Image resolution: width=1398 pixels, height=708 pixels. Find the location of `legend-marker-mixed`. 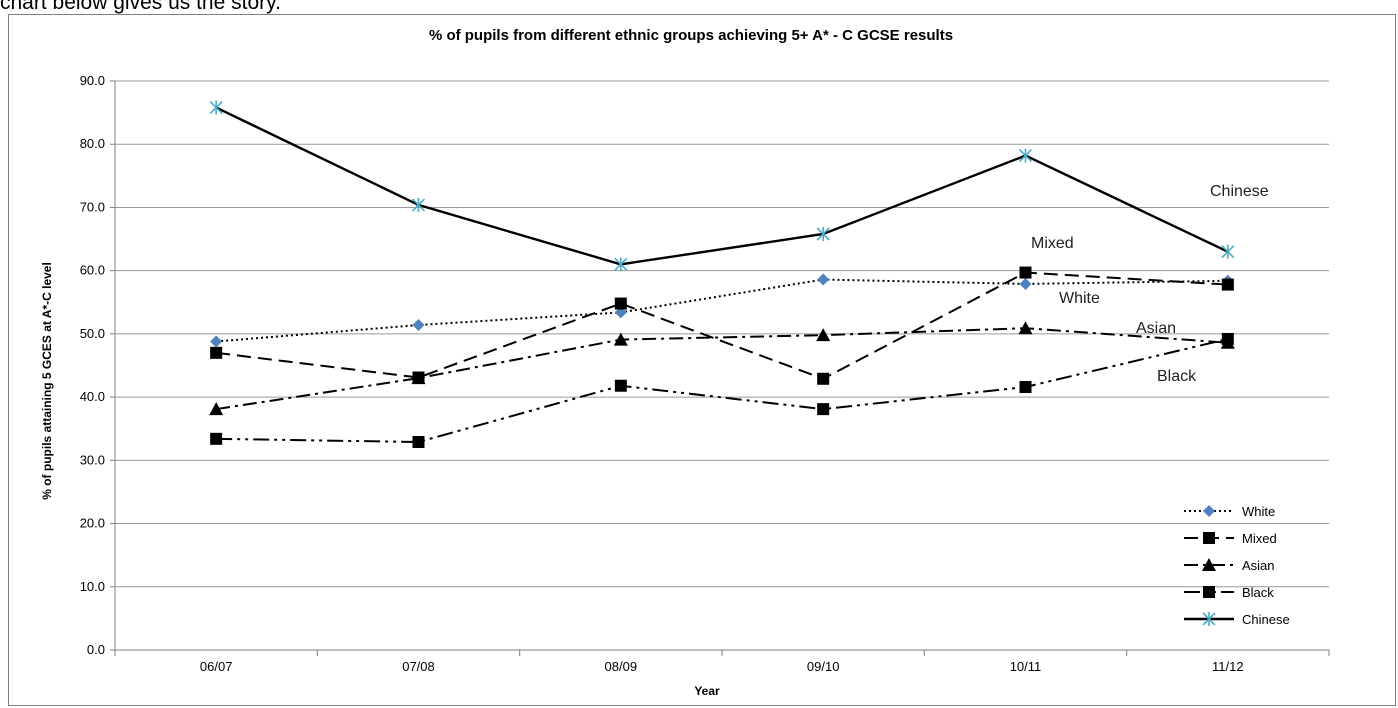

legend-marker-mixed is located at coordinates (1209, 538).